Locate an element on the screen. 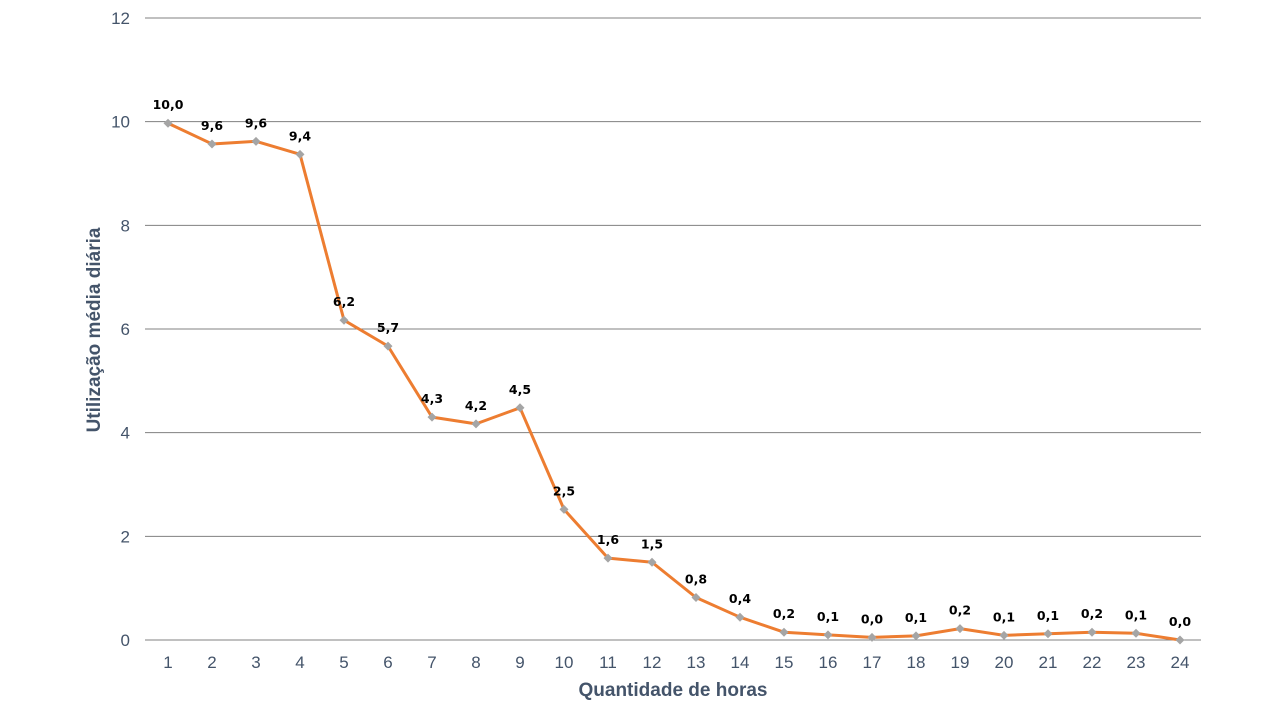 This screenshot has height=720, width=1280. y-tick-label: 0 is located at coordinates (125, 640).